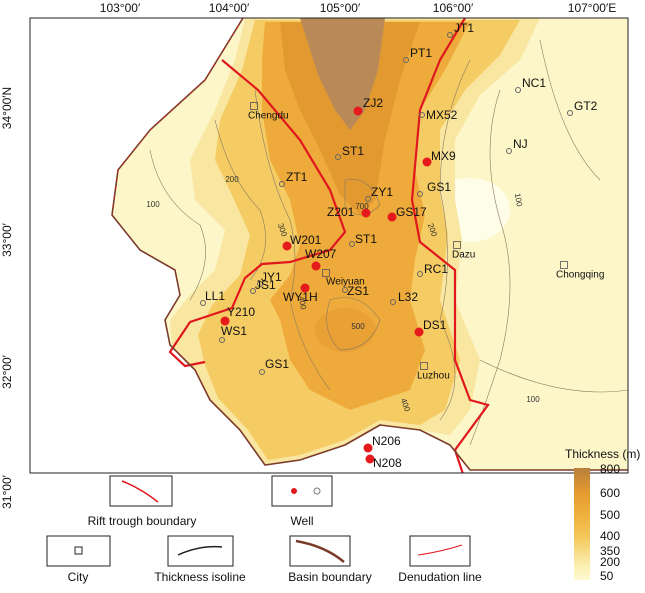 The height and width of the screenshot is (593, 645). I want to click on city-label: Chongqing, so click(580, 275).